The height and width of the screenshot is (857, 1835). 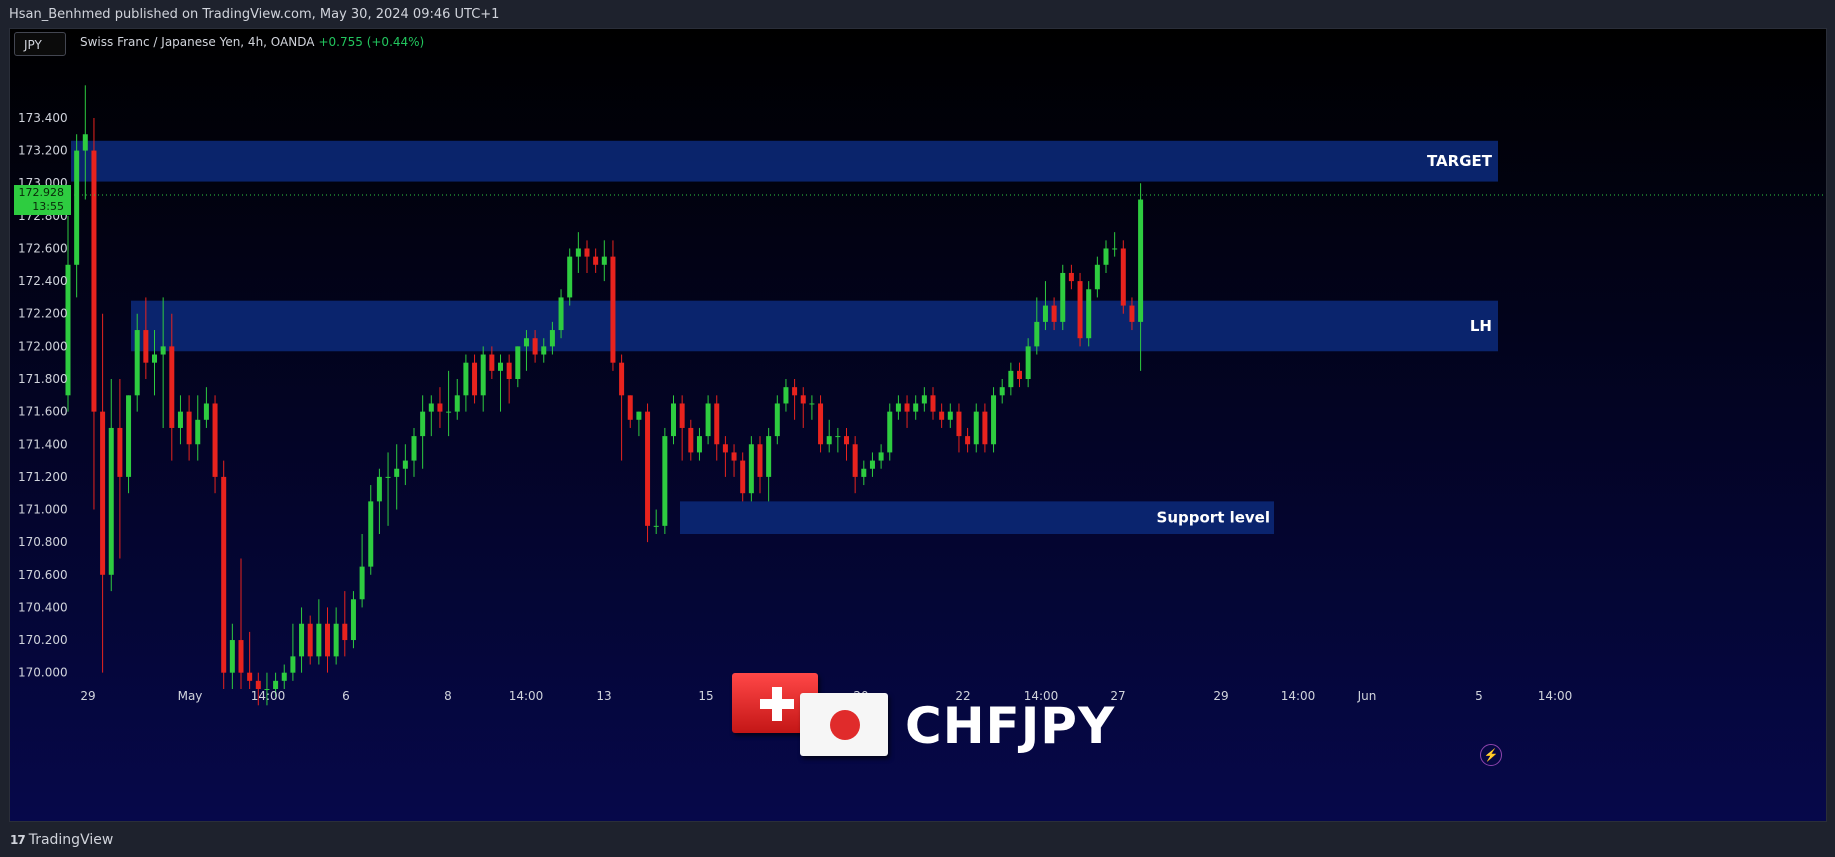 What do you see at coordinates (43, 542) in the screenshot?
I see `y-tick-label: 170.800` at bounding box center [43, 542].